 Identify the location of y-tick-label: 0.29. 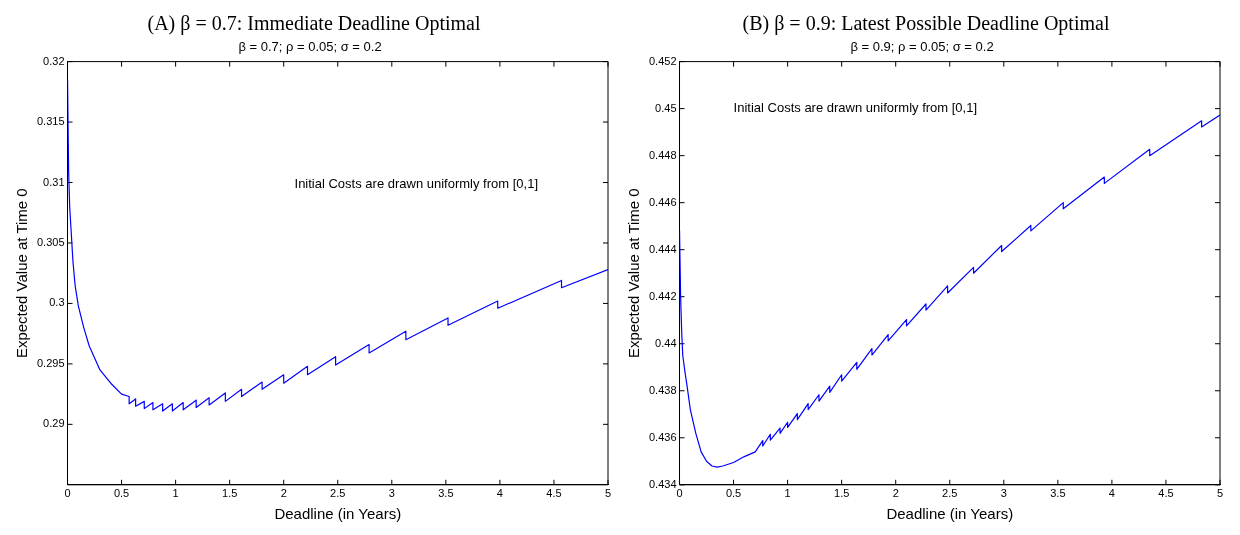
(54, 423).